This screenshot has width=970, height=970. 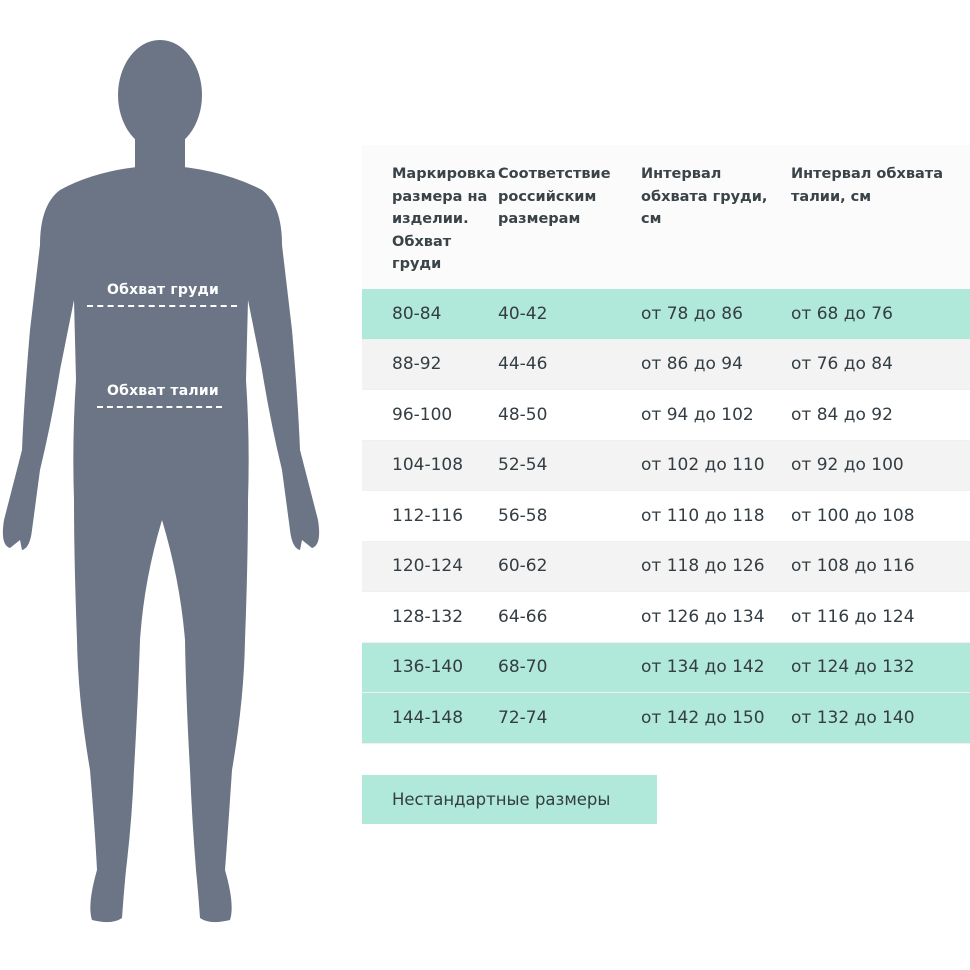 I want to click on table-cell: 72-74, so click(x=523, y=717).